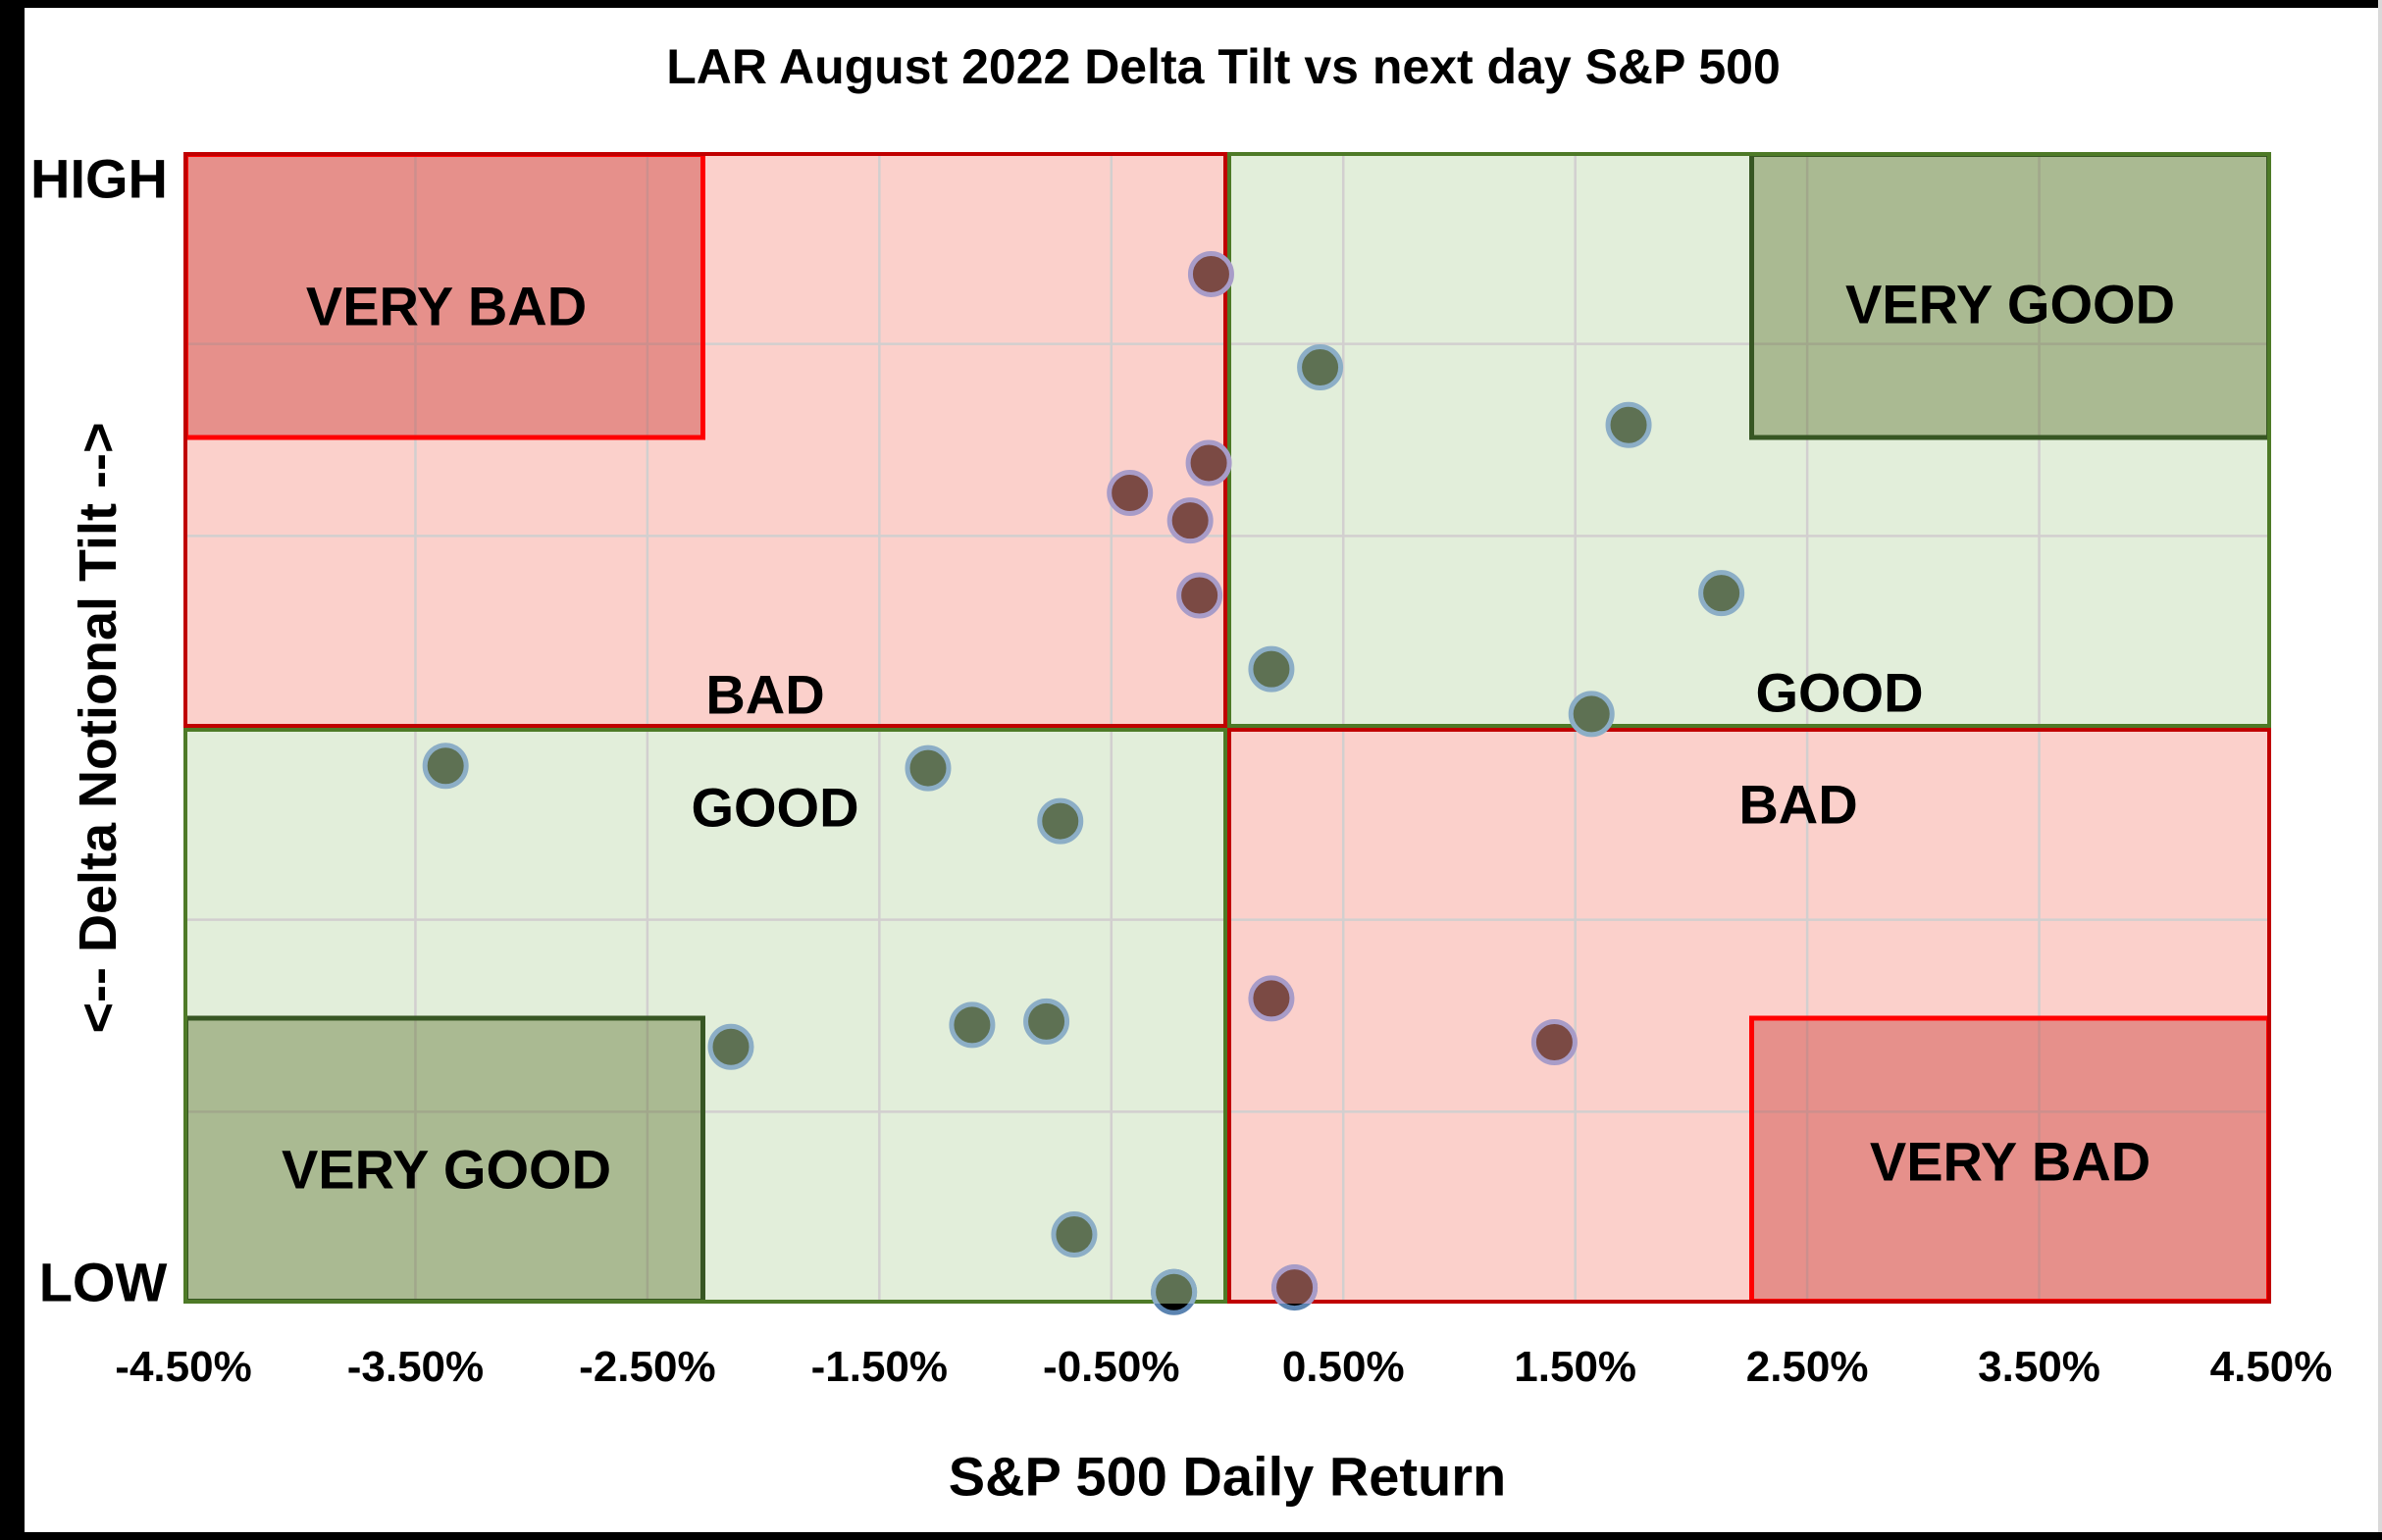  Describe the element at coordinates (103, 1282) in the screenshot. I see `y-axis-low-label: LOW` at that location.